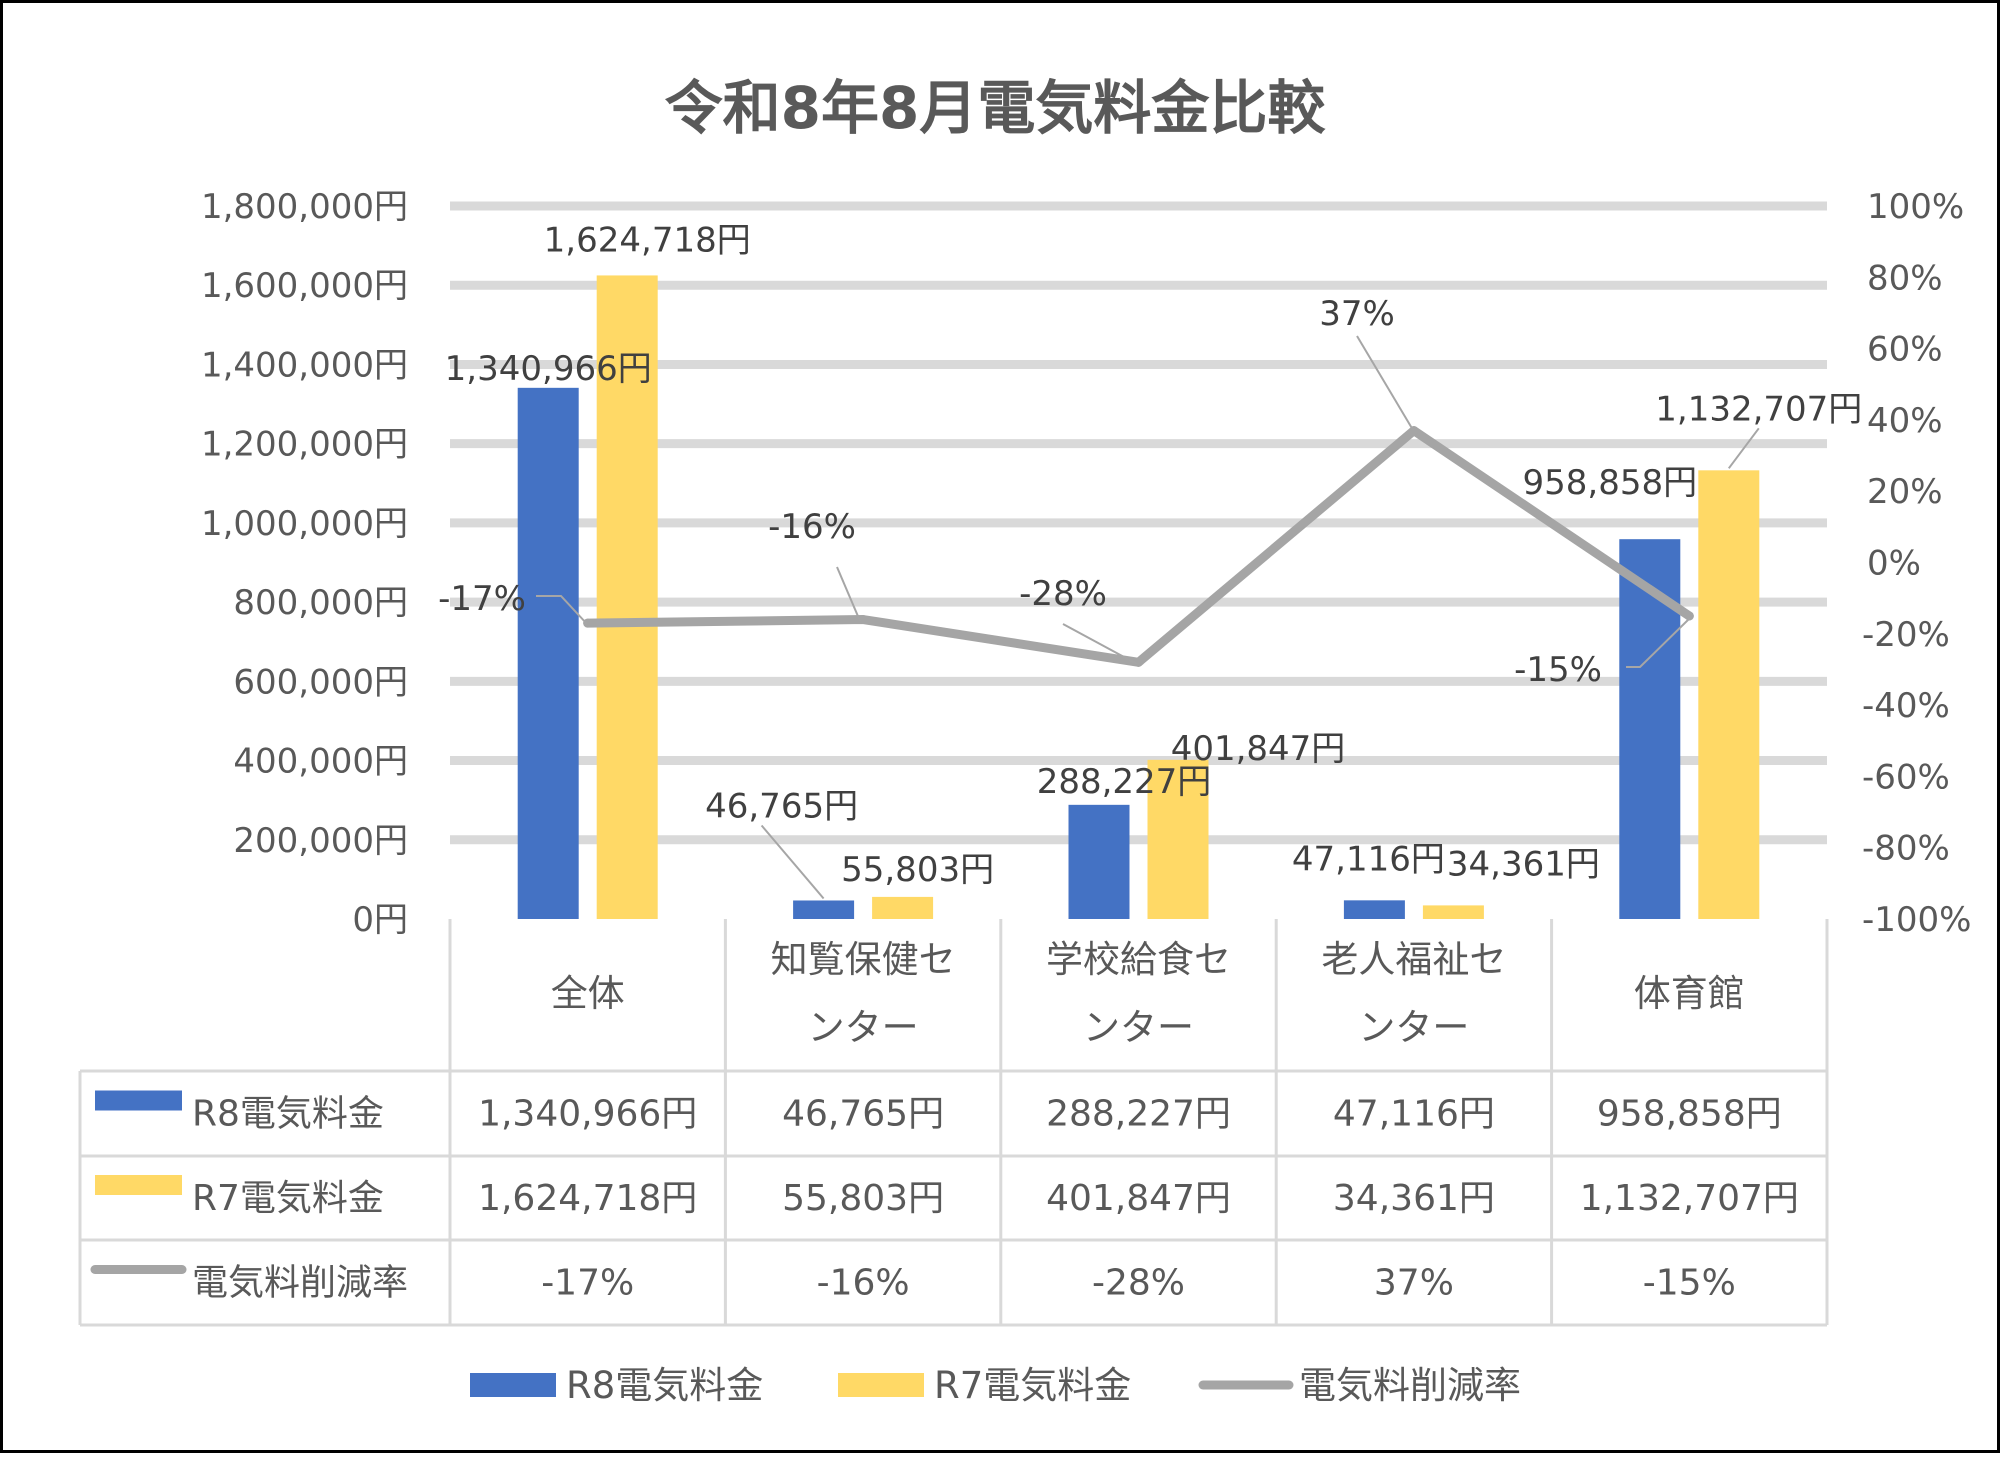 Image resolution: width=2000 pixels, height=1457 pixels. What do you see at coordinates (304, 207) in the screenshot?
I see `y-left-tick-label: 1,800,000円` at bounding box center [304, 207].